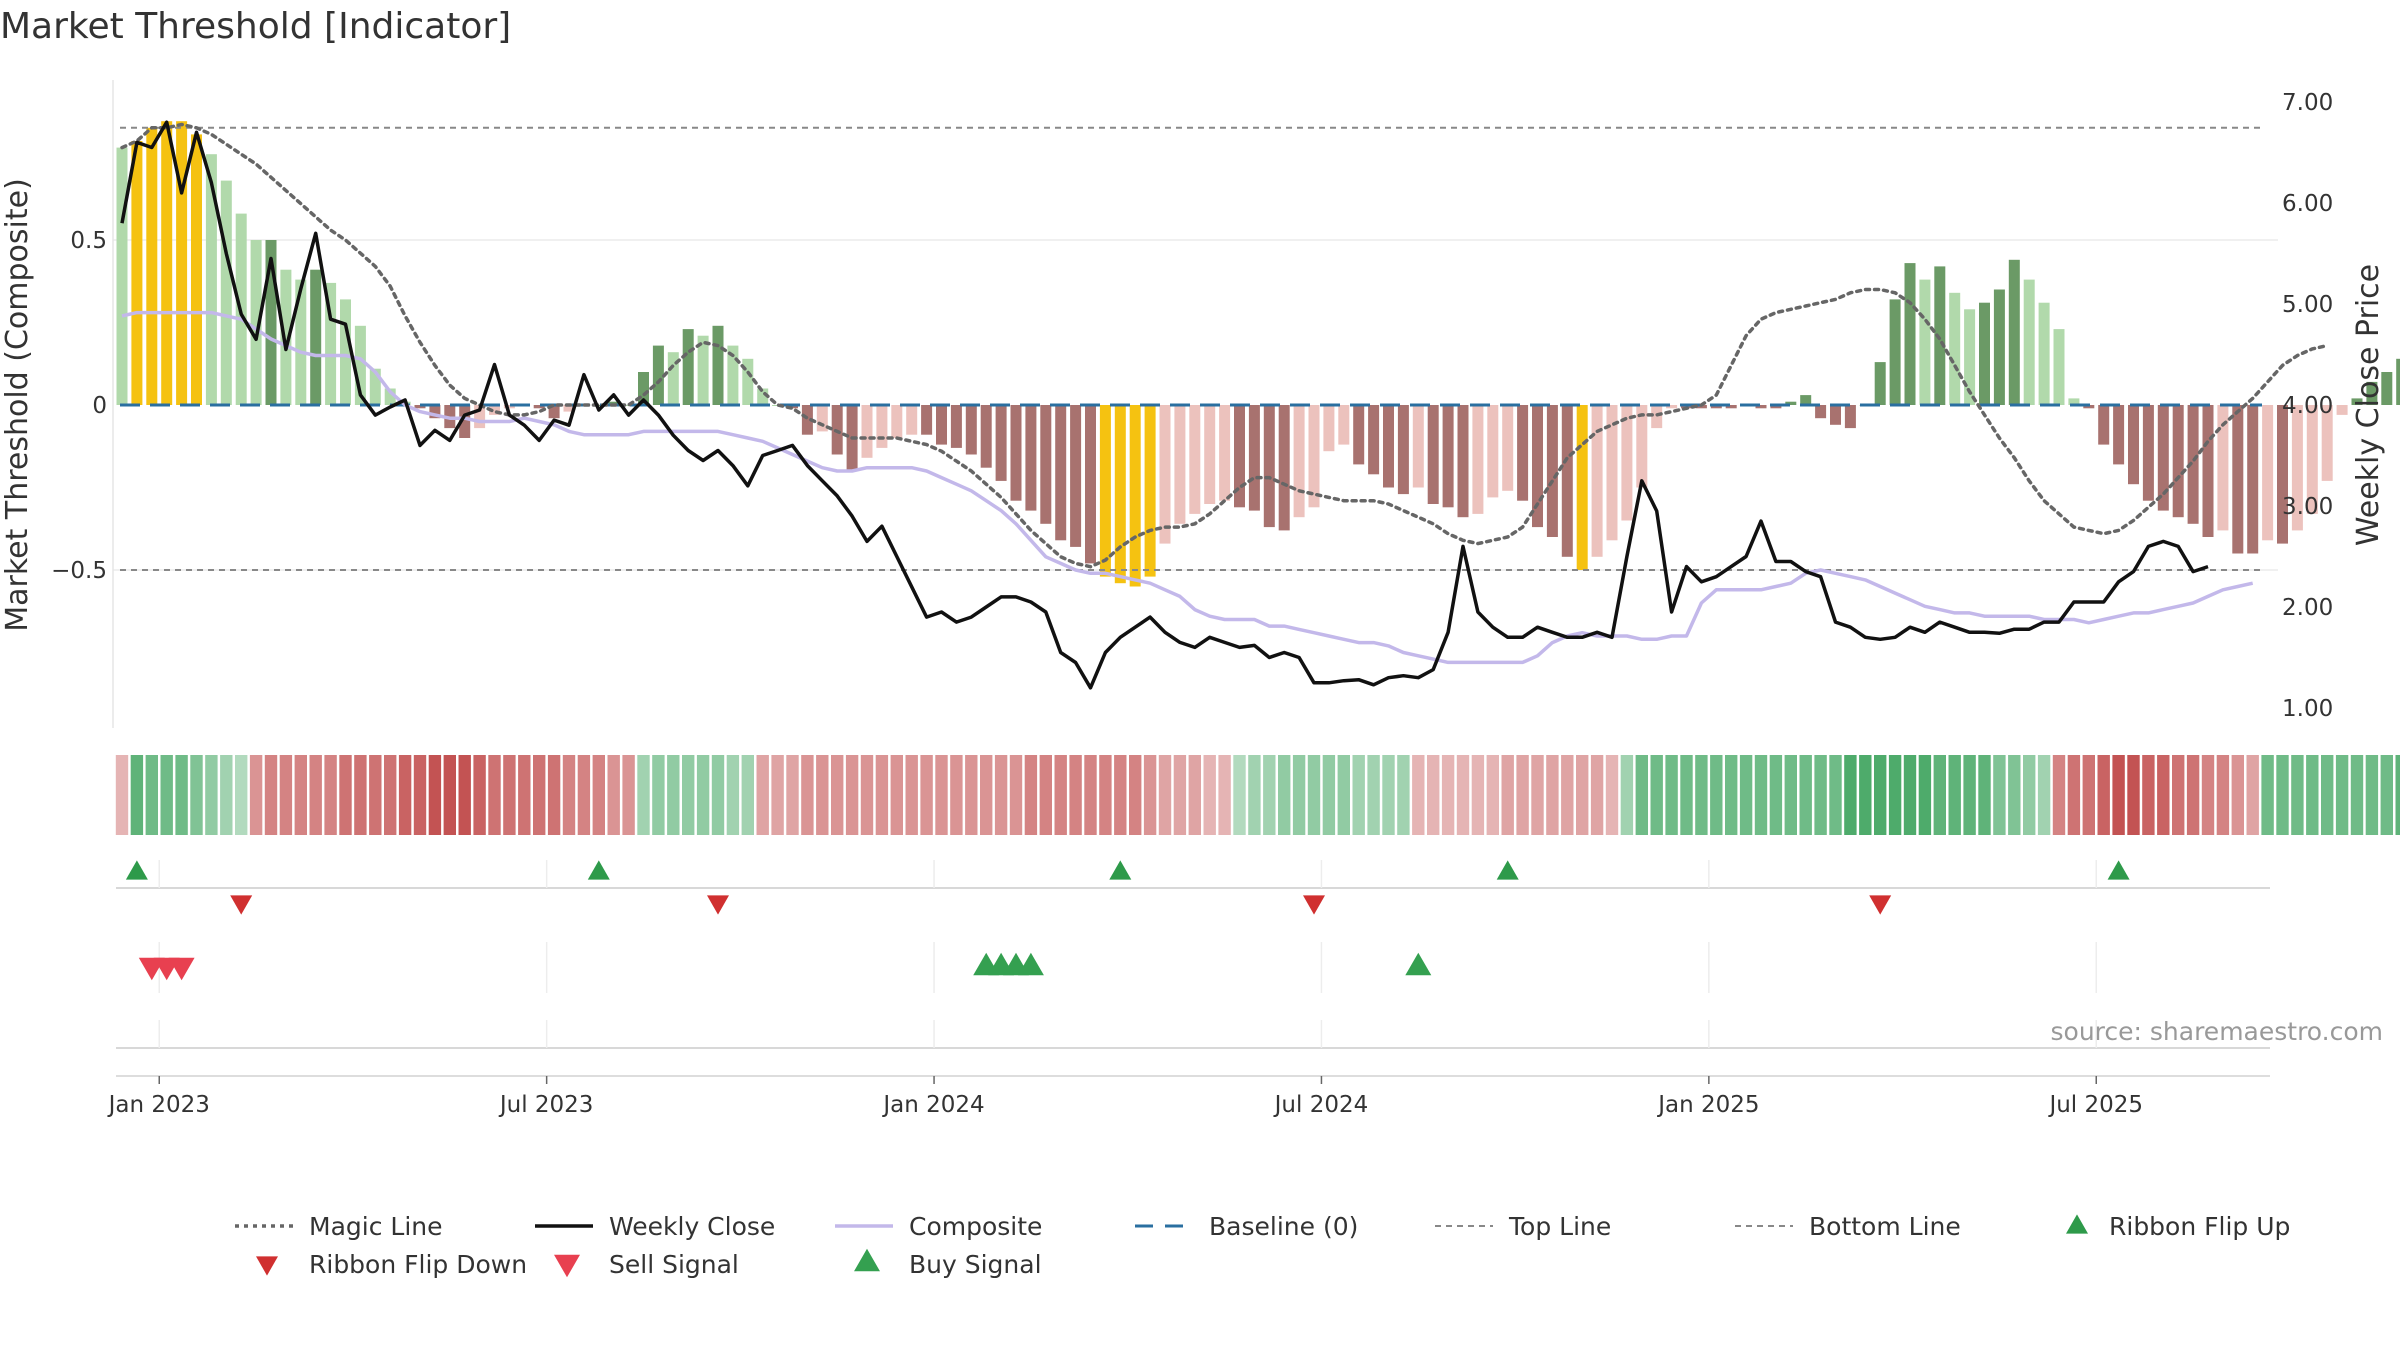 The width and height of the screenshot is (2400, 1350). What do you see at coordinates (99, 406) in the screenshot?
I see `left-tick-label: 0` at bounding box center [99, 406].